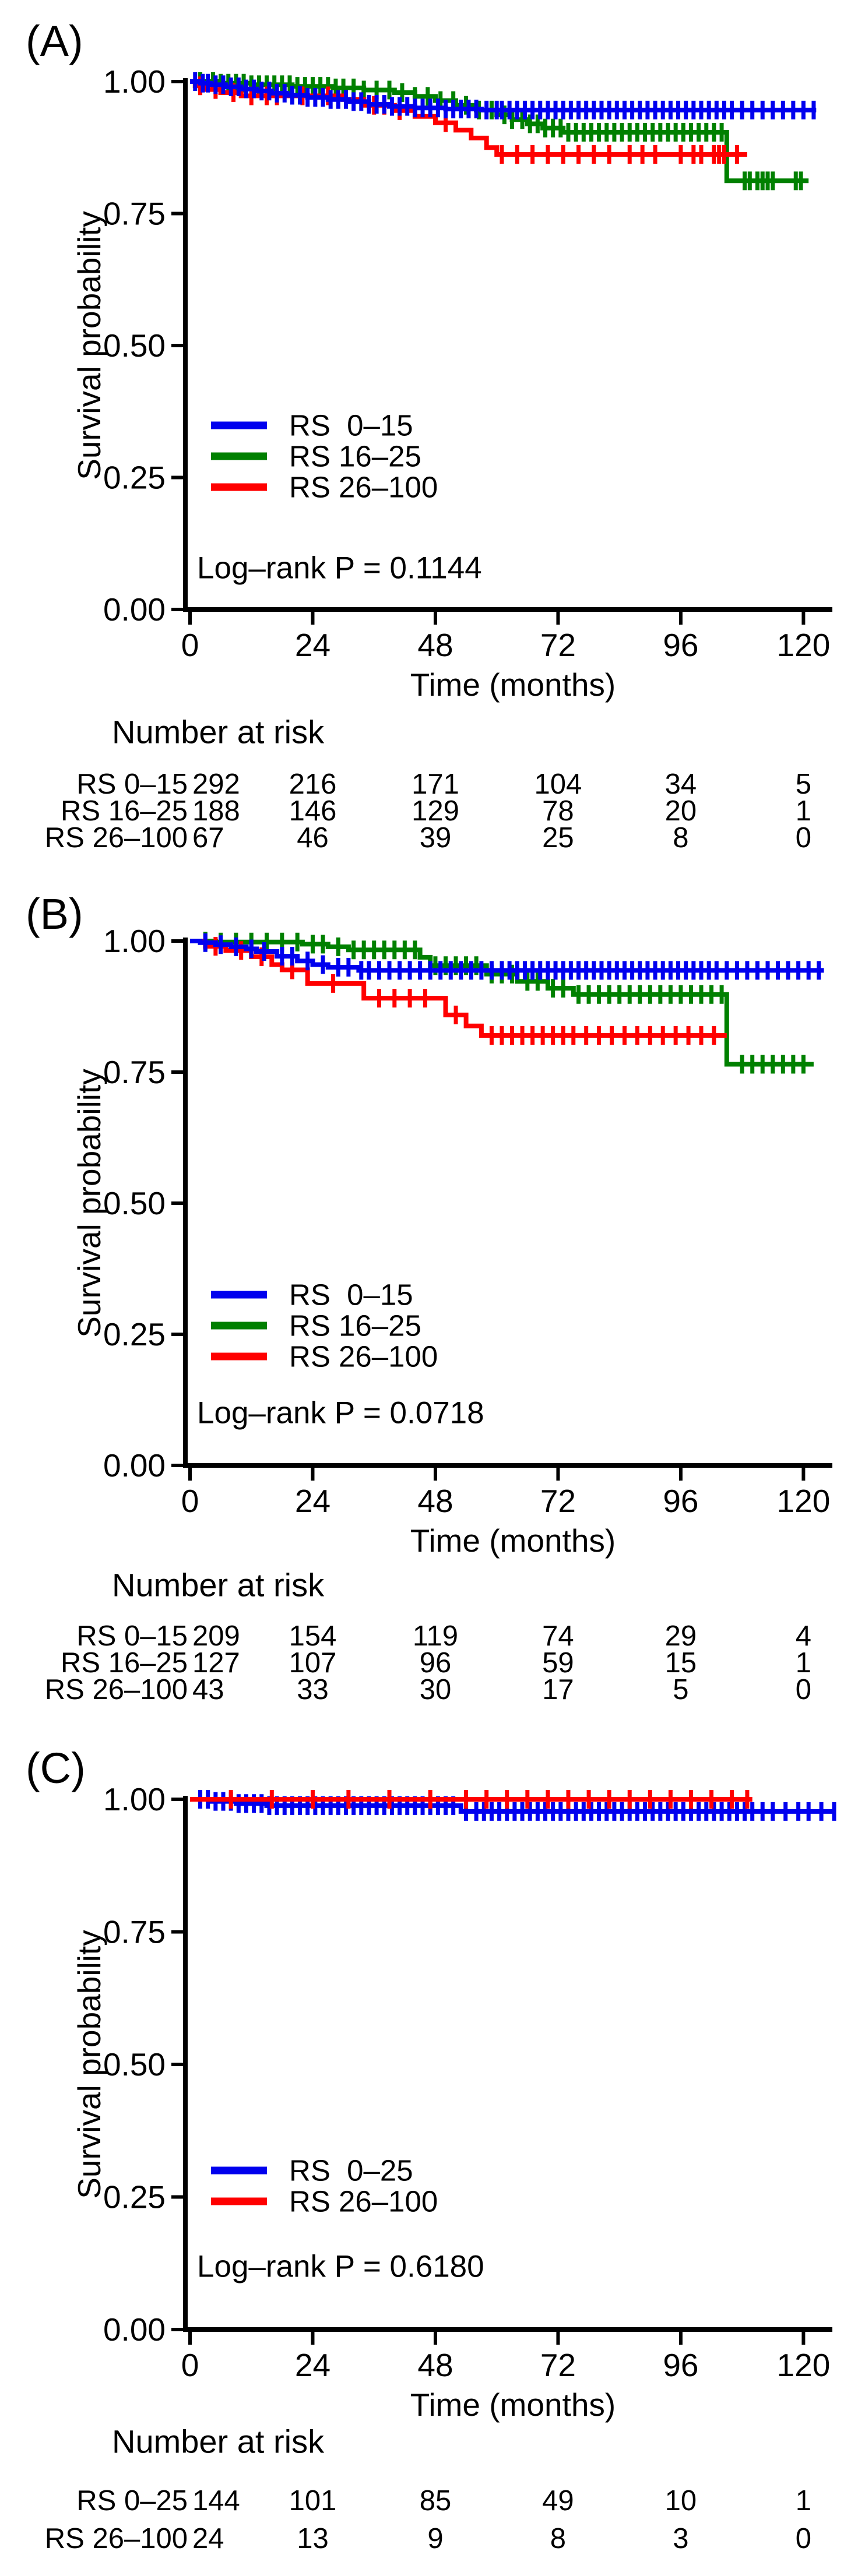 This screenshot has width=865, height=2576. Describe the element at coordinates (216, 1663) in the screenshot. I see `risk-value: 127` at that location.